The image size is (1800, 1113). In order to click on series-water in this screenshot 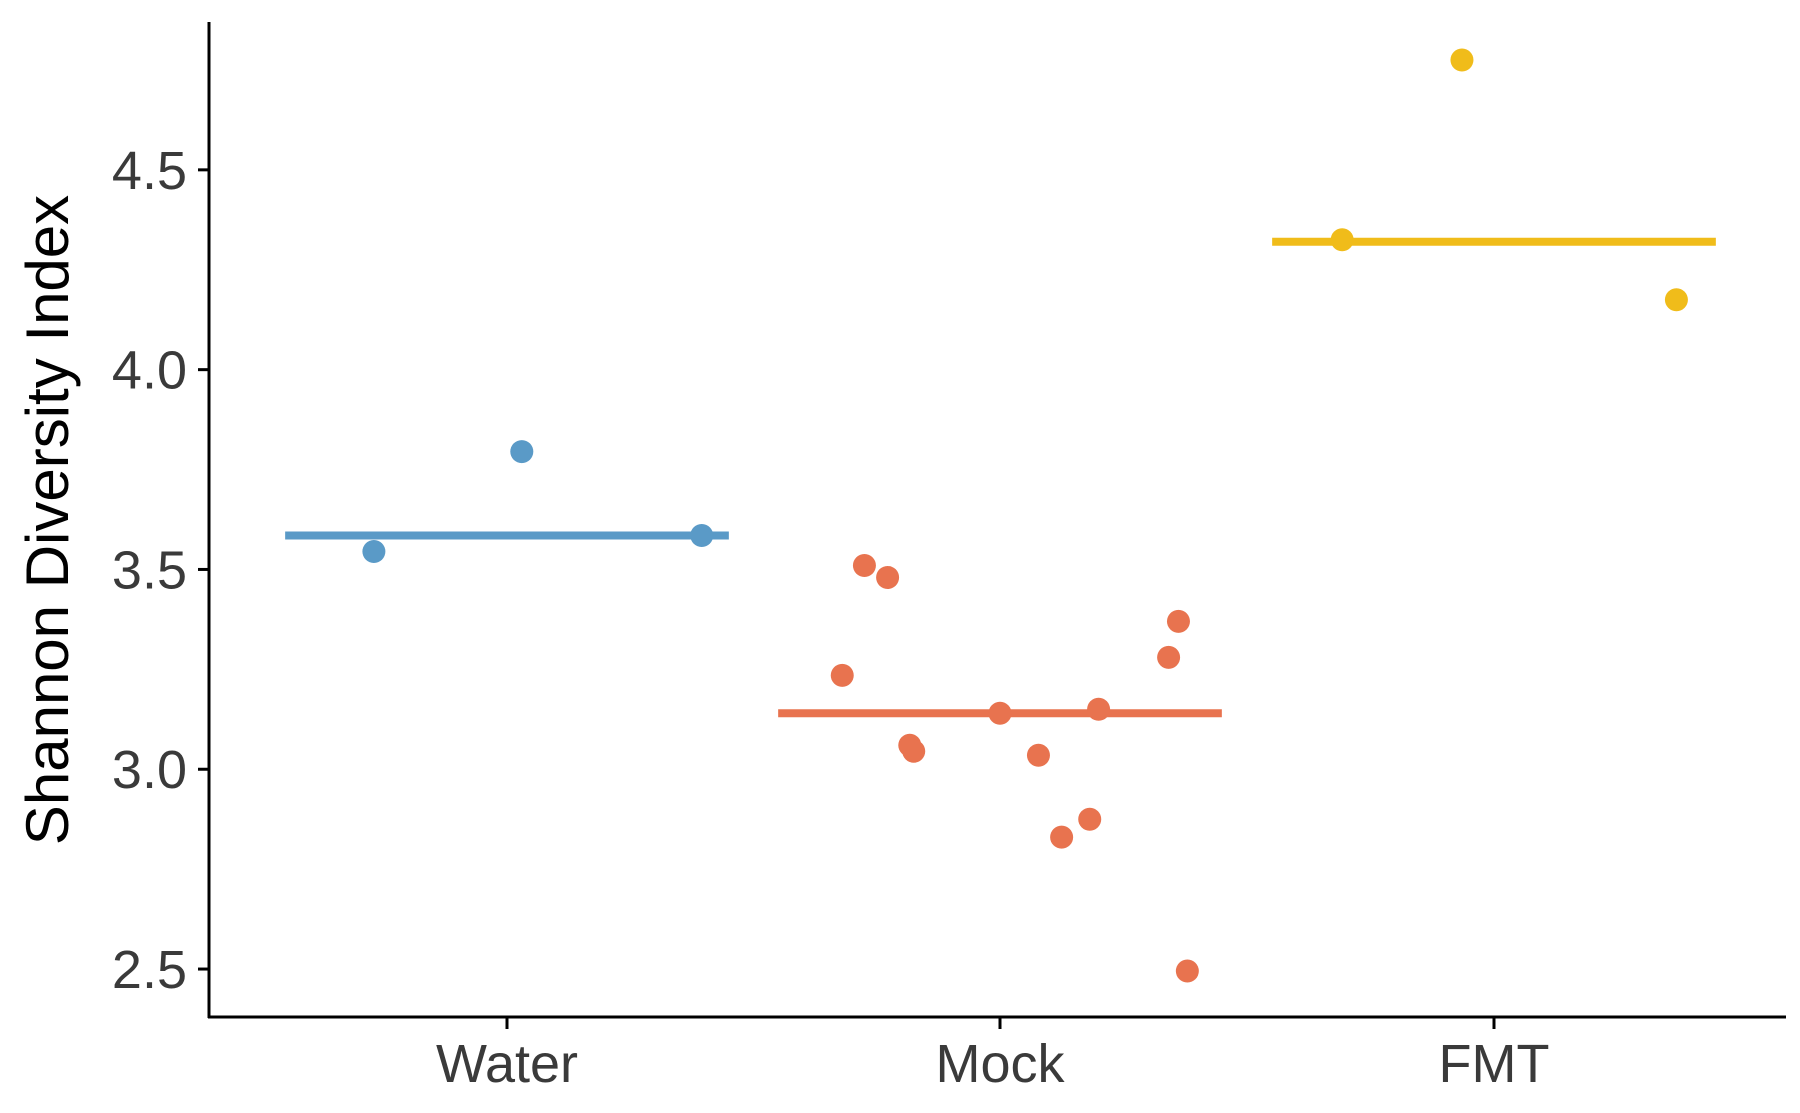, I will do `click(507, 501)`.